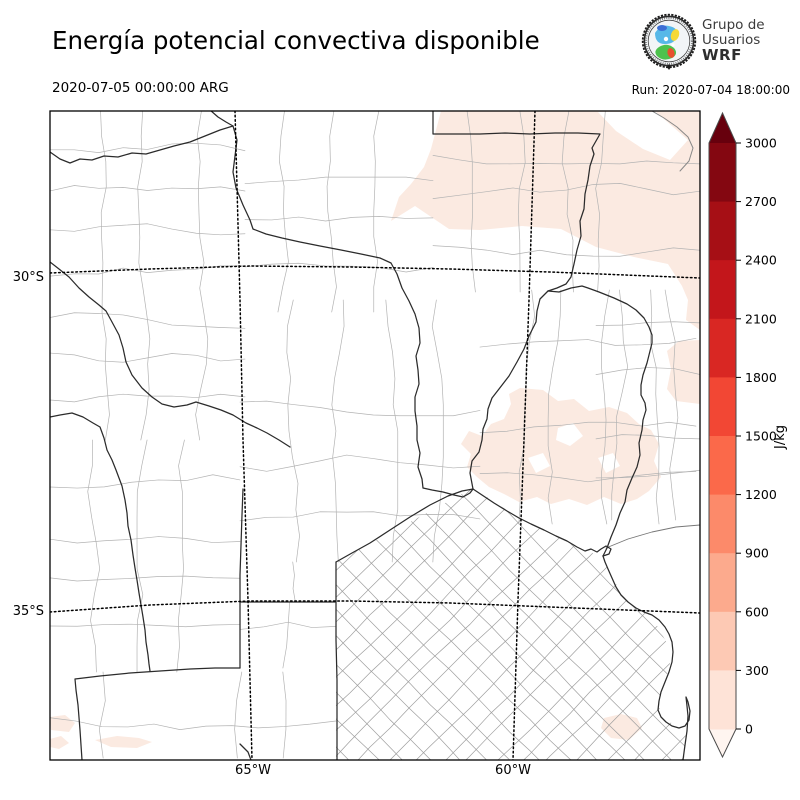 The width and height of the screenshot is (800, 800). I want to click on colorbar-tick-label: 3000, so click(761, 143).